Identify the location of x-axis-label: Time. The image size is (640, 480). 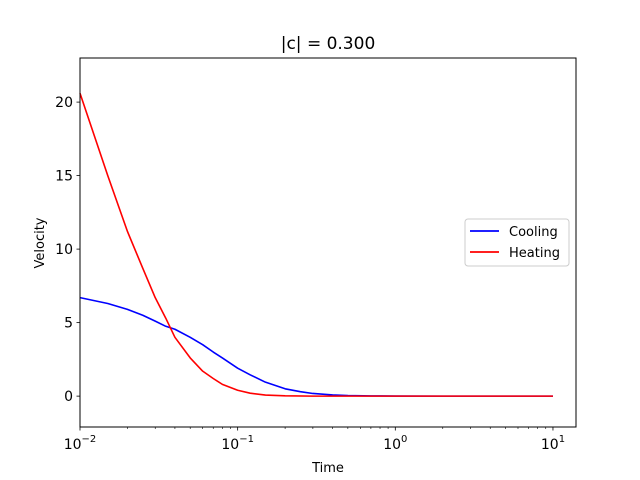
(327, 468).